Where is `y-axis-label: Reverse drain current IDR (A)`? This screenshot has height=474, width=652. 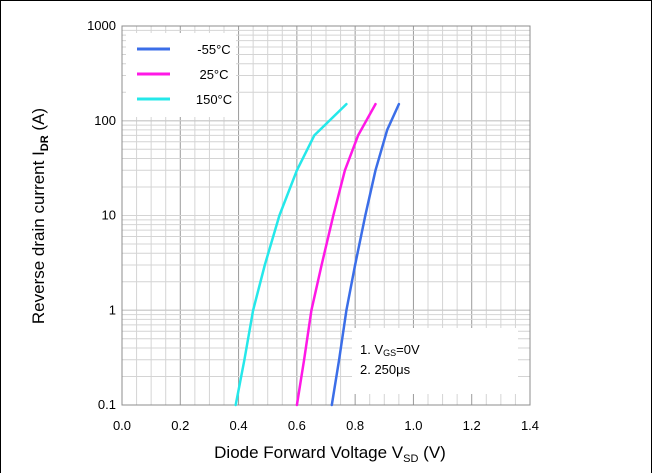 y-axis-label: Reverse drain current IDR (A) is located at coordinates (40, 216).